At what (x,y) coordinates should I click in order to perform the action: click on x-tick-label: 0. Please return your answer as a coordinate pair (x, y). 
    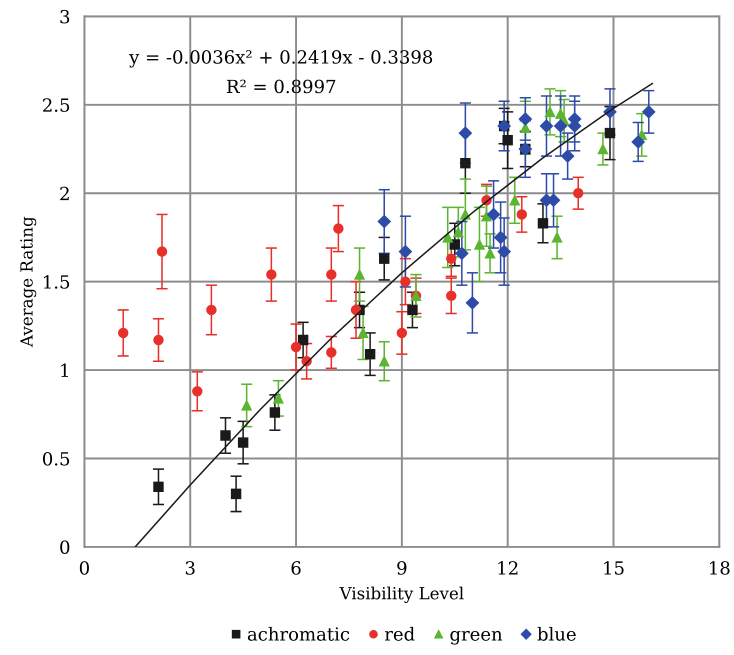
    Looking at the image, I should click on (84, 568).